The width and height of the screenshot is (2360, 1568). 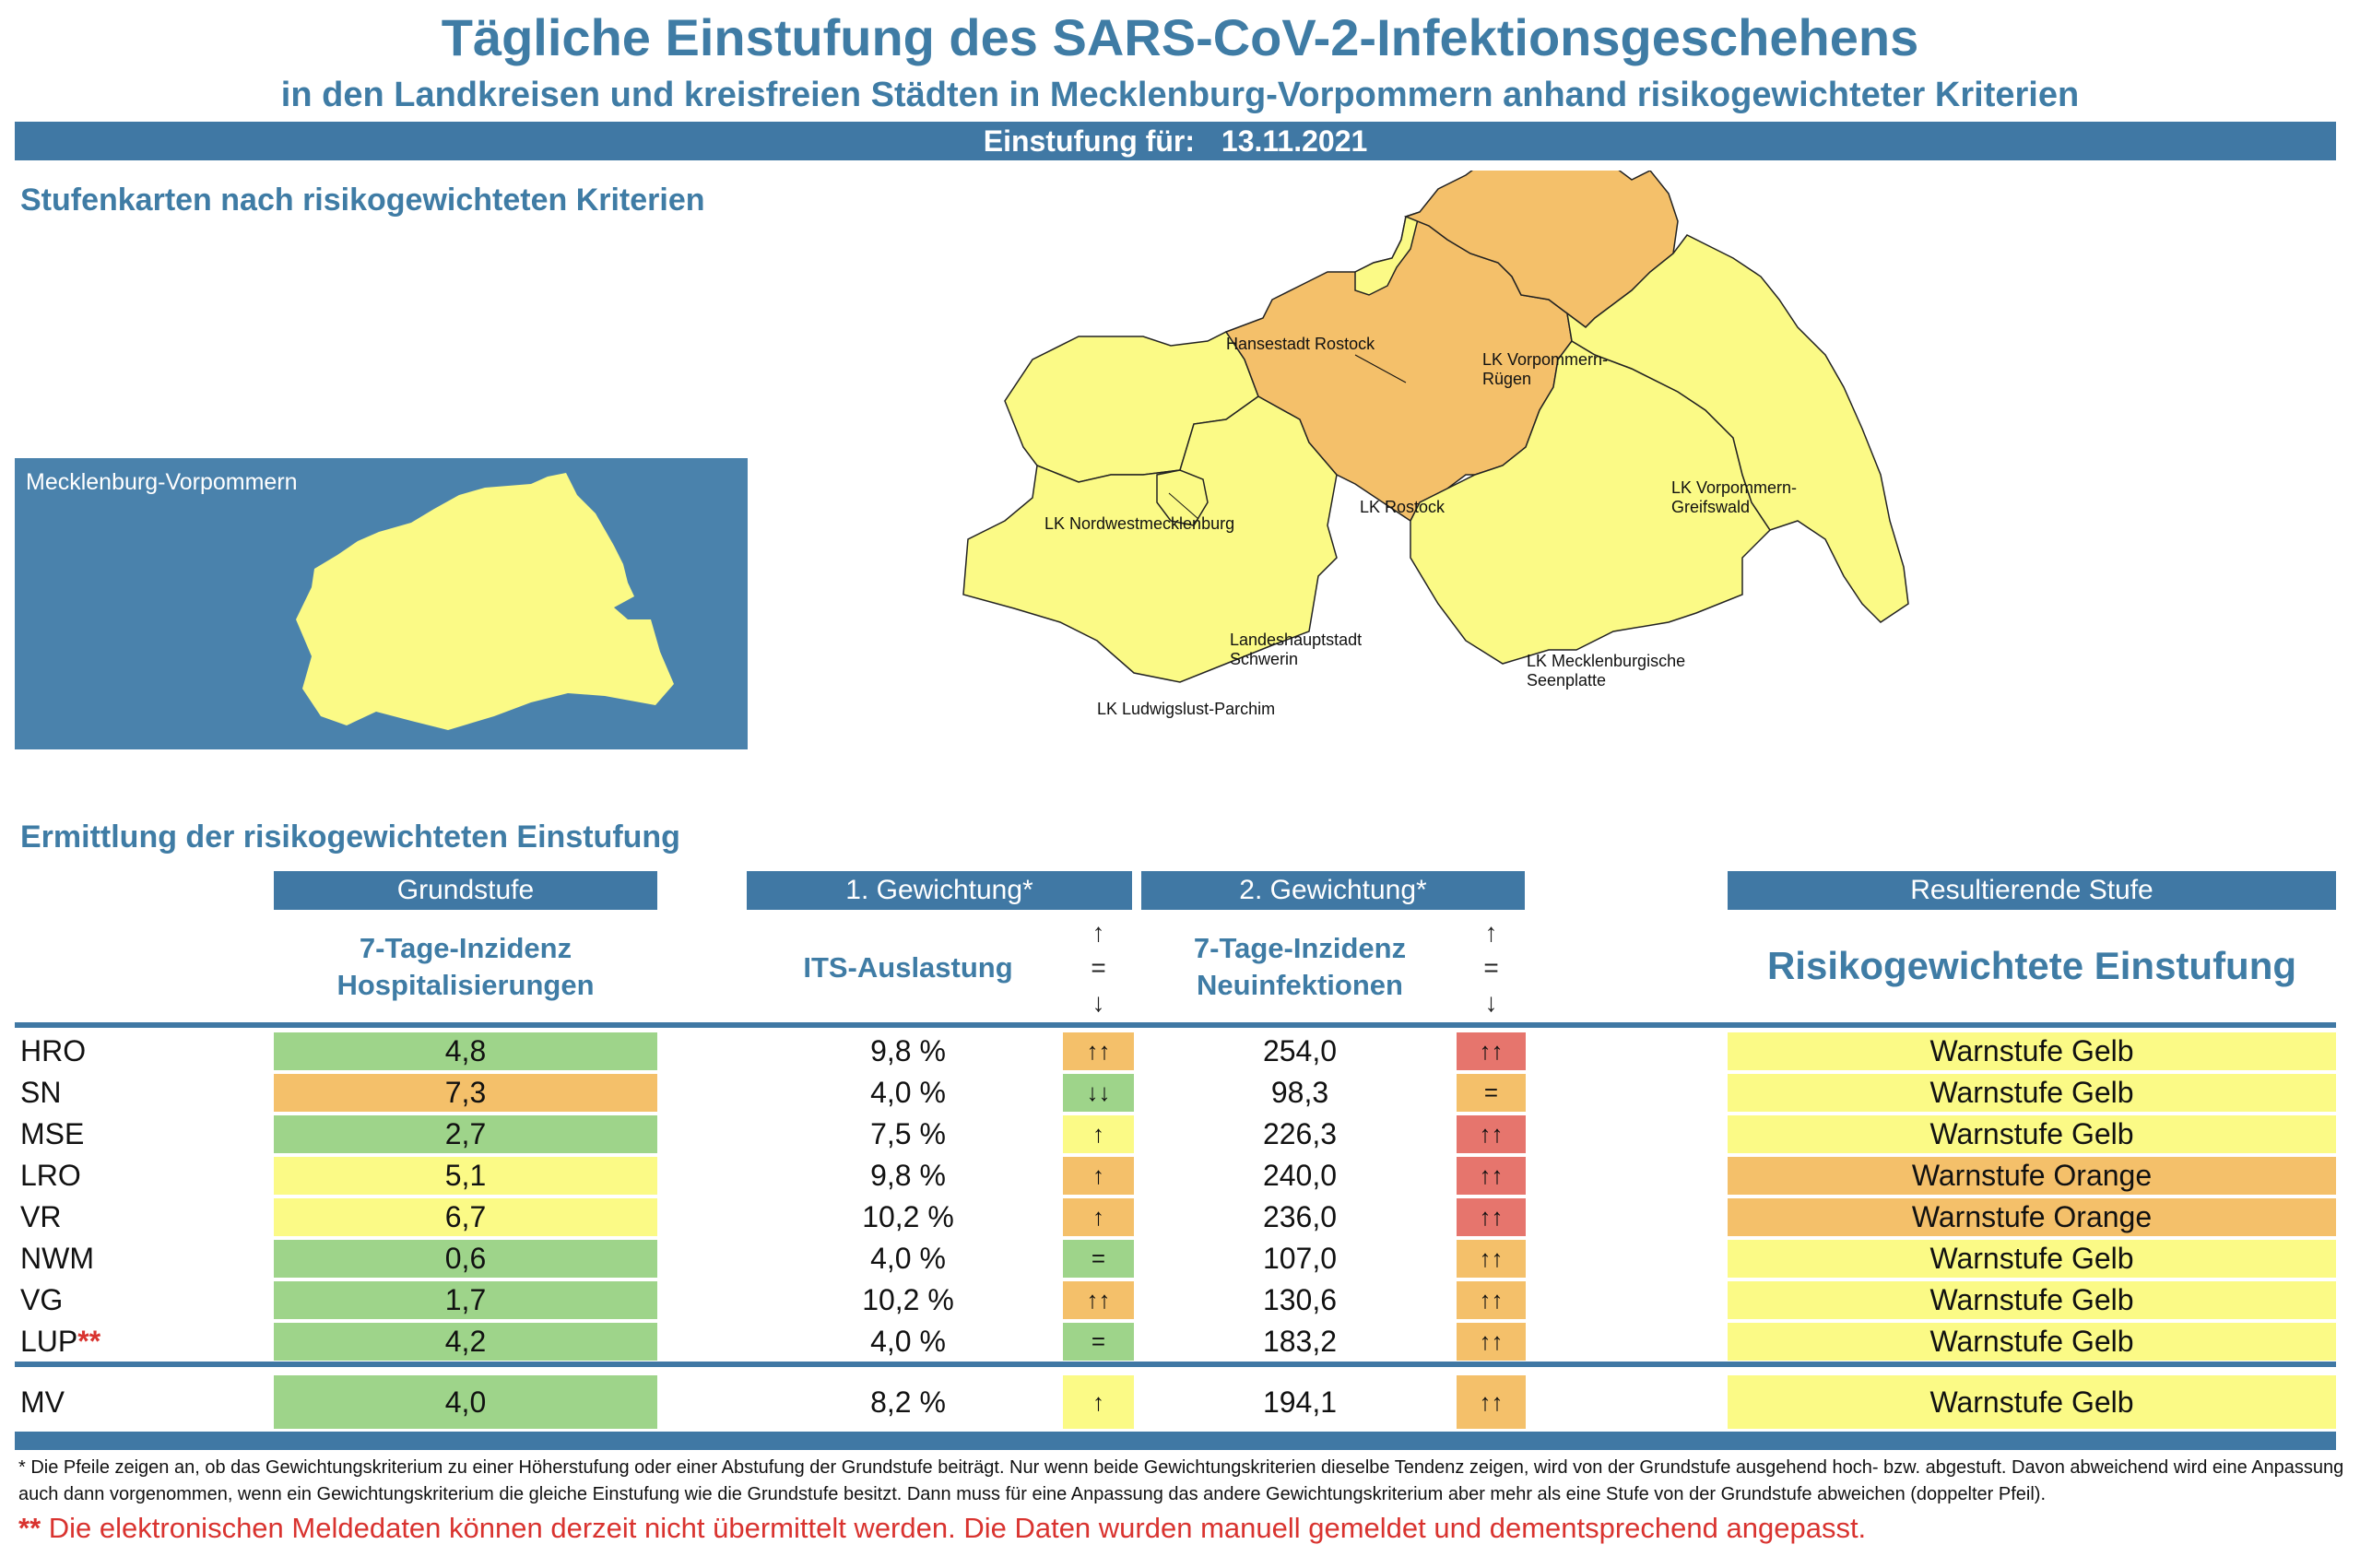 What do you see at coordinates (908, 1342) in the screenshot?
I see `row-its: 4,0 %` at bounding box center [908, 1342].